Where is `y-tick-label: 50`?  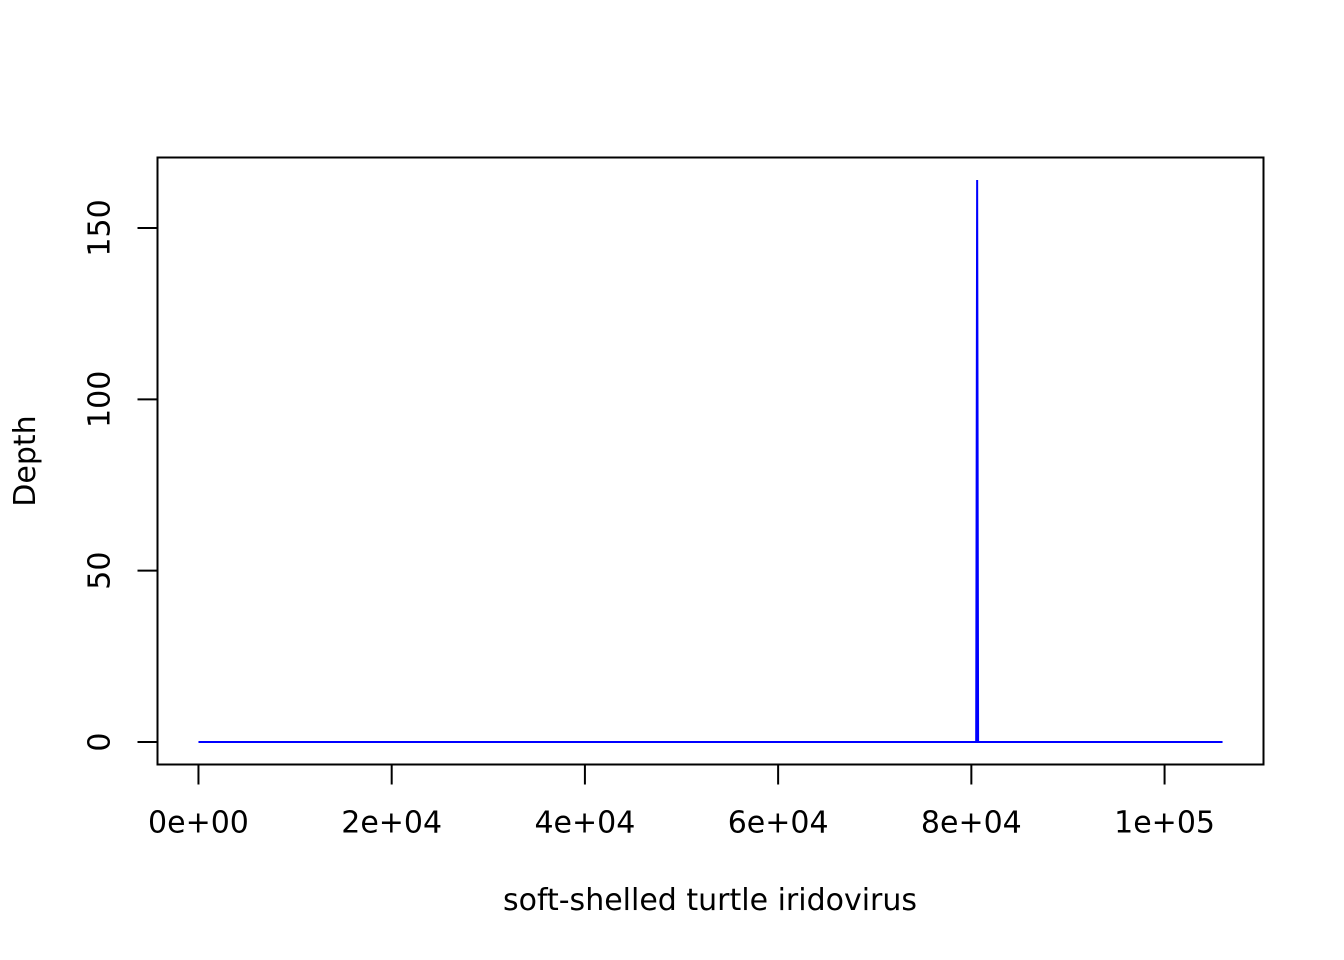
y-tick-label: 50 is located at coordinates (100, 571).